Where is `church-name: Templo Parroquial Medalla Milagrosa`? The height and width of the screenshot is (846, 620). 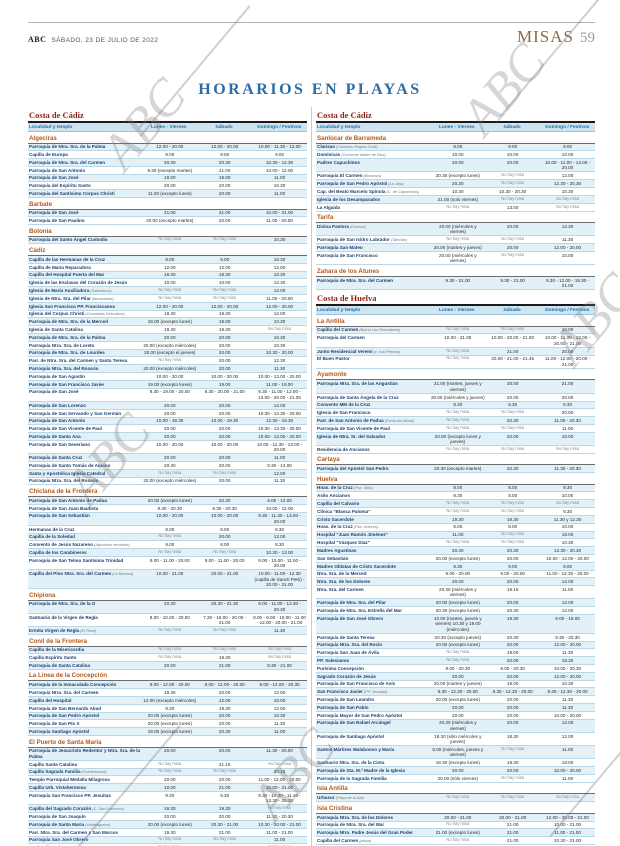
church-name: Templo Parroquial Medalla Milagrosa is located at coordinates (69, 780).